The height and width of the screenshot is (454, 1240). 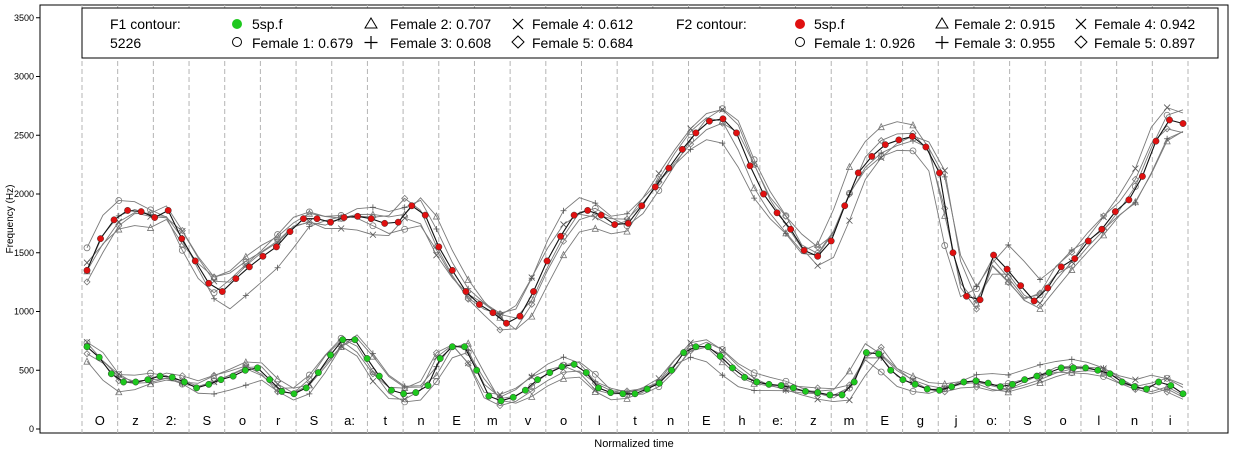 What do you see at coordinates (582, 43) in the screenshot?
I see `legend-f1-female5: Female 5: 0.684` at bounding box center [582, 43].